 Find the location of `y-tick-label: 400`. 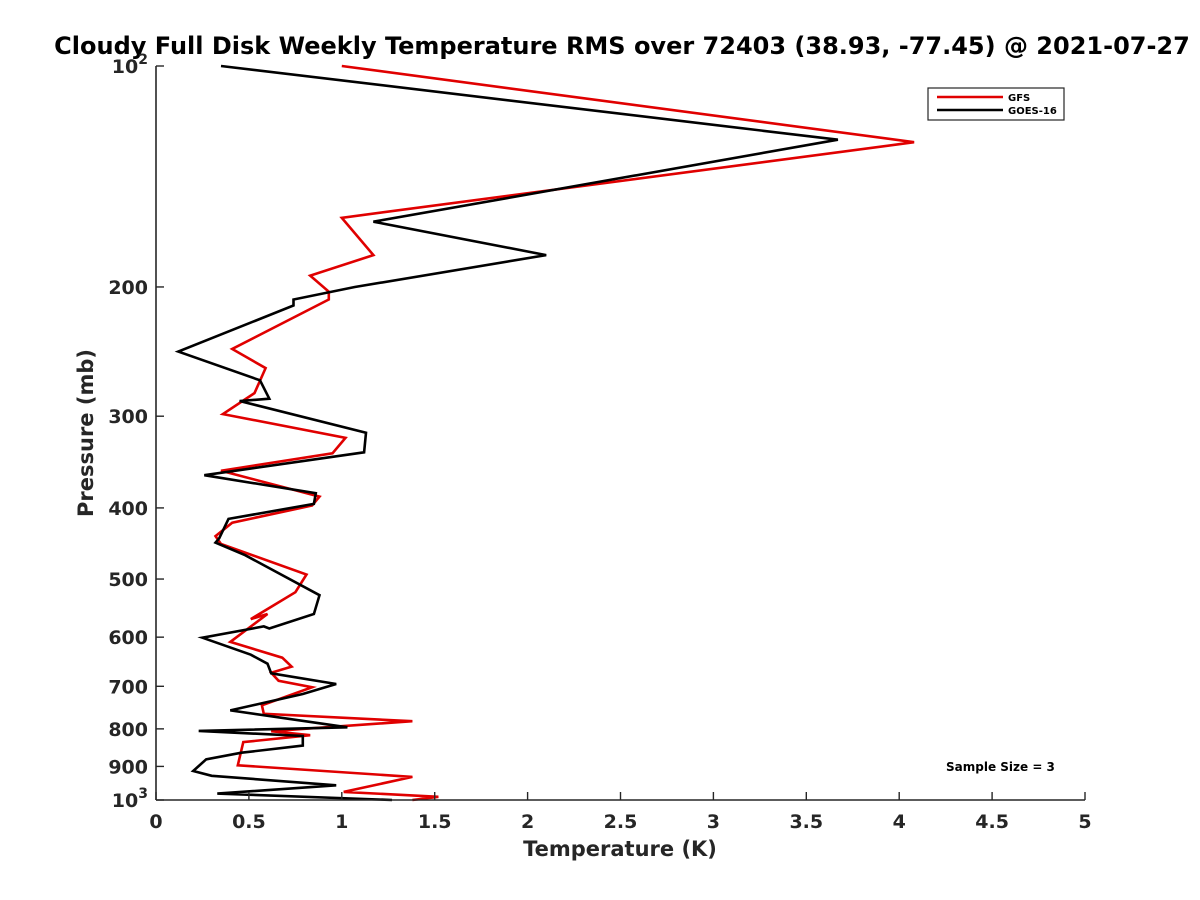

y-tick-label: 400 is located at coordinates (128, 509).